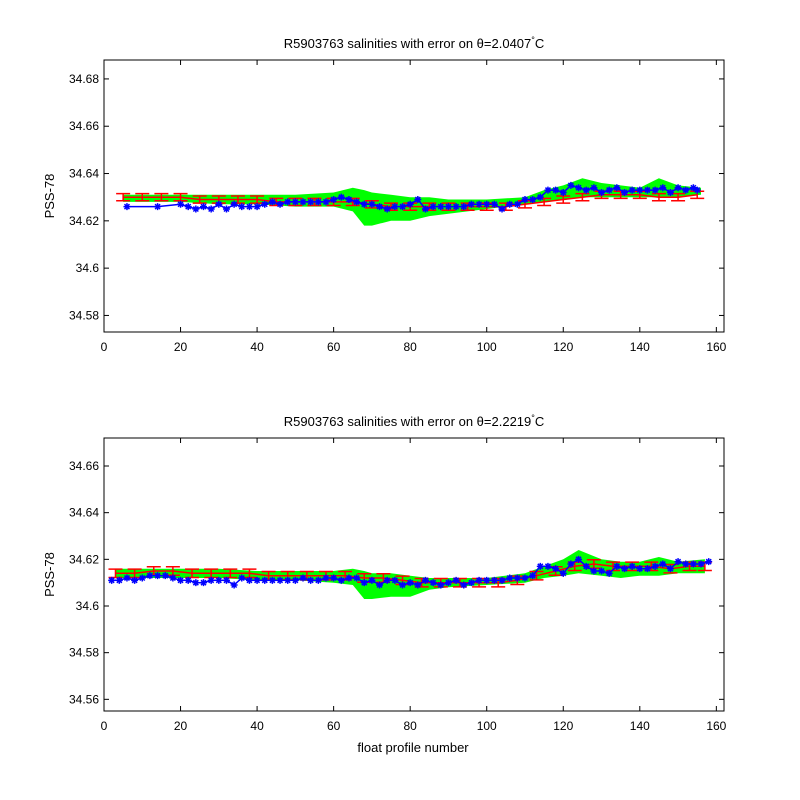  Describe the element at coordinates (49, 574) in the screenshot. I see `y-axis-label: PSS-78` at that location.